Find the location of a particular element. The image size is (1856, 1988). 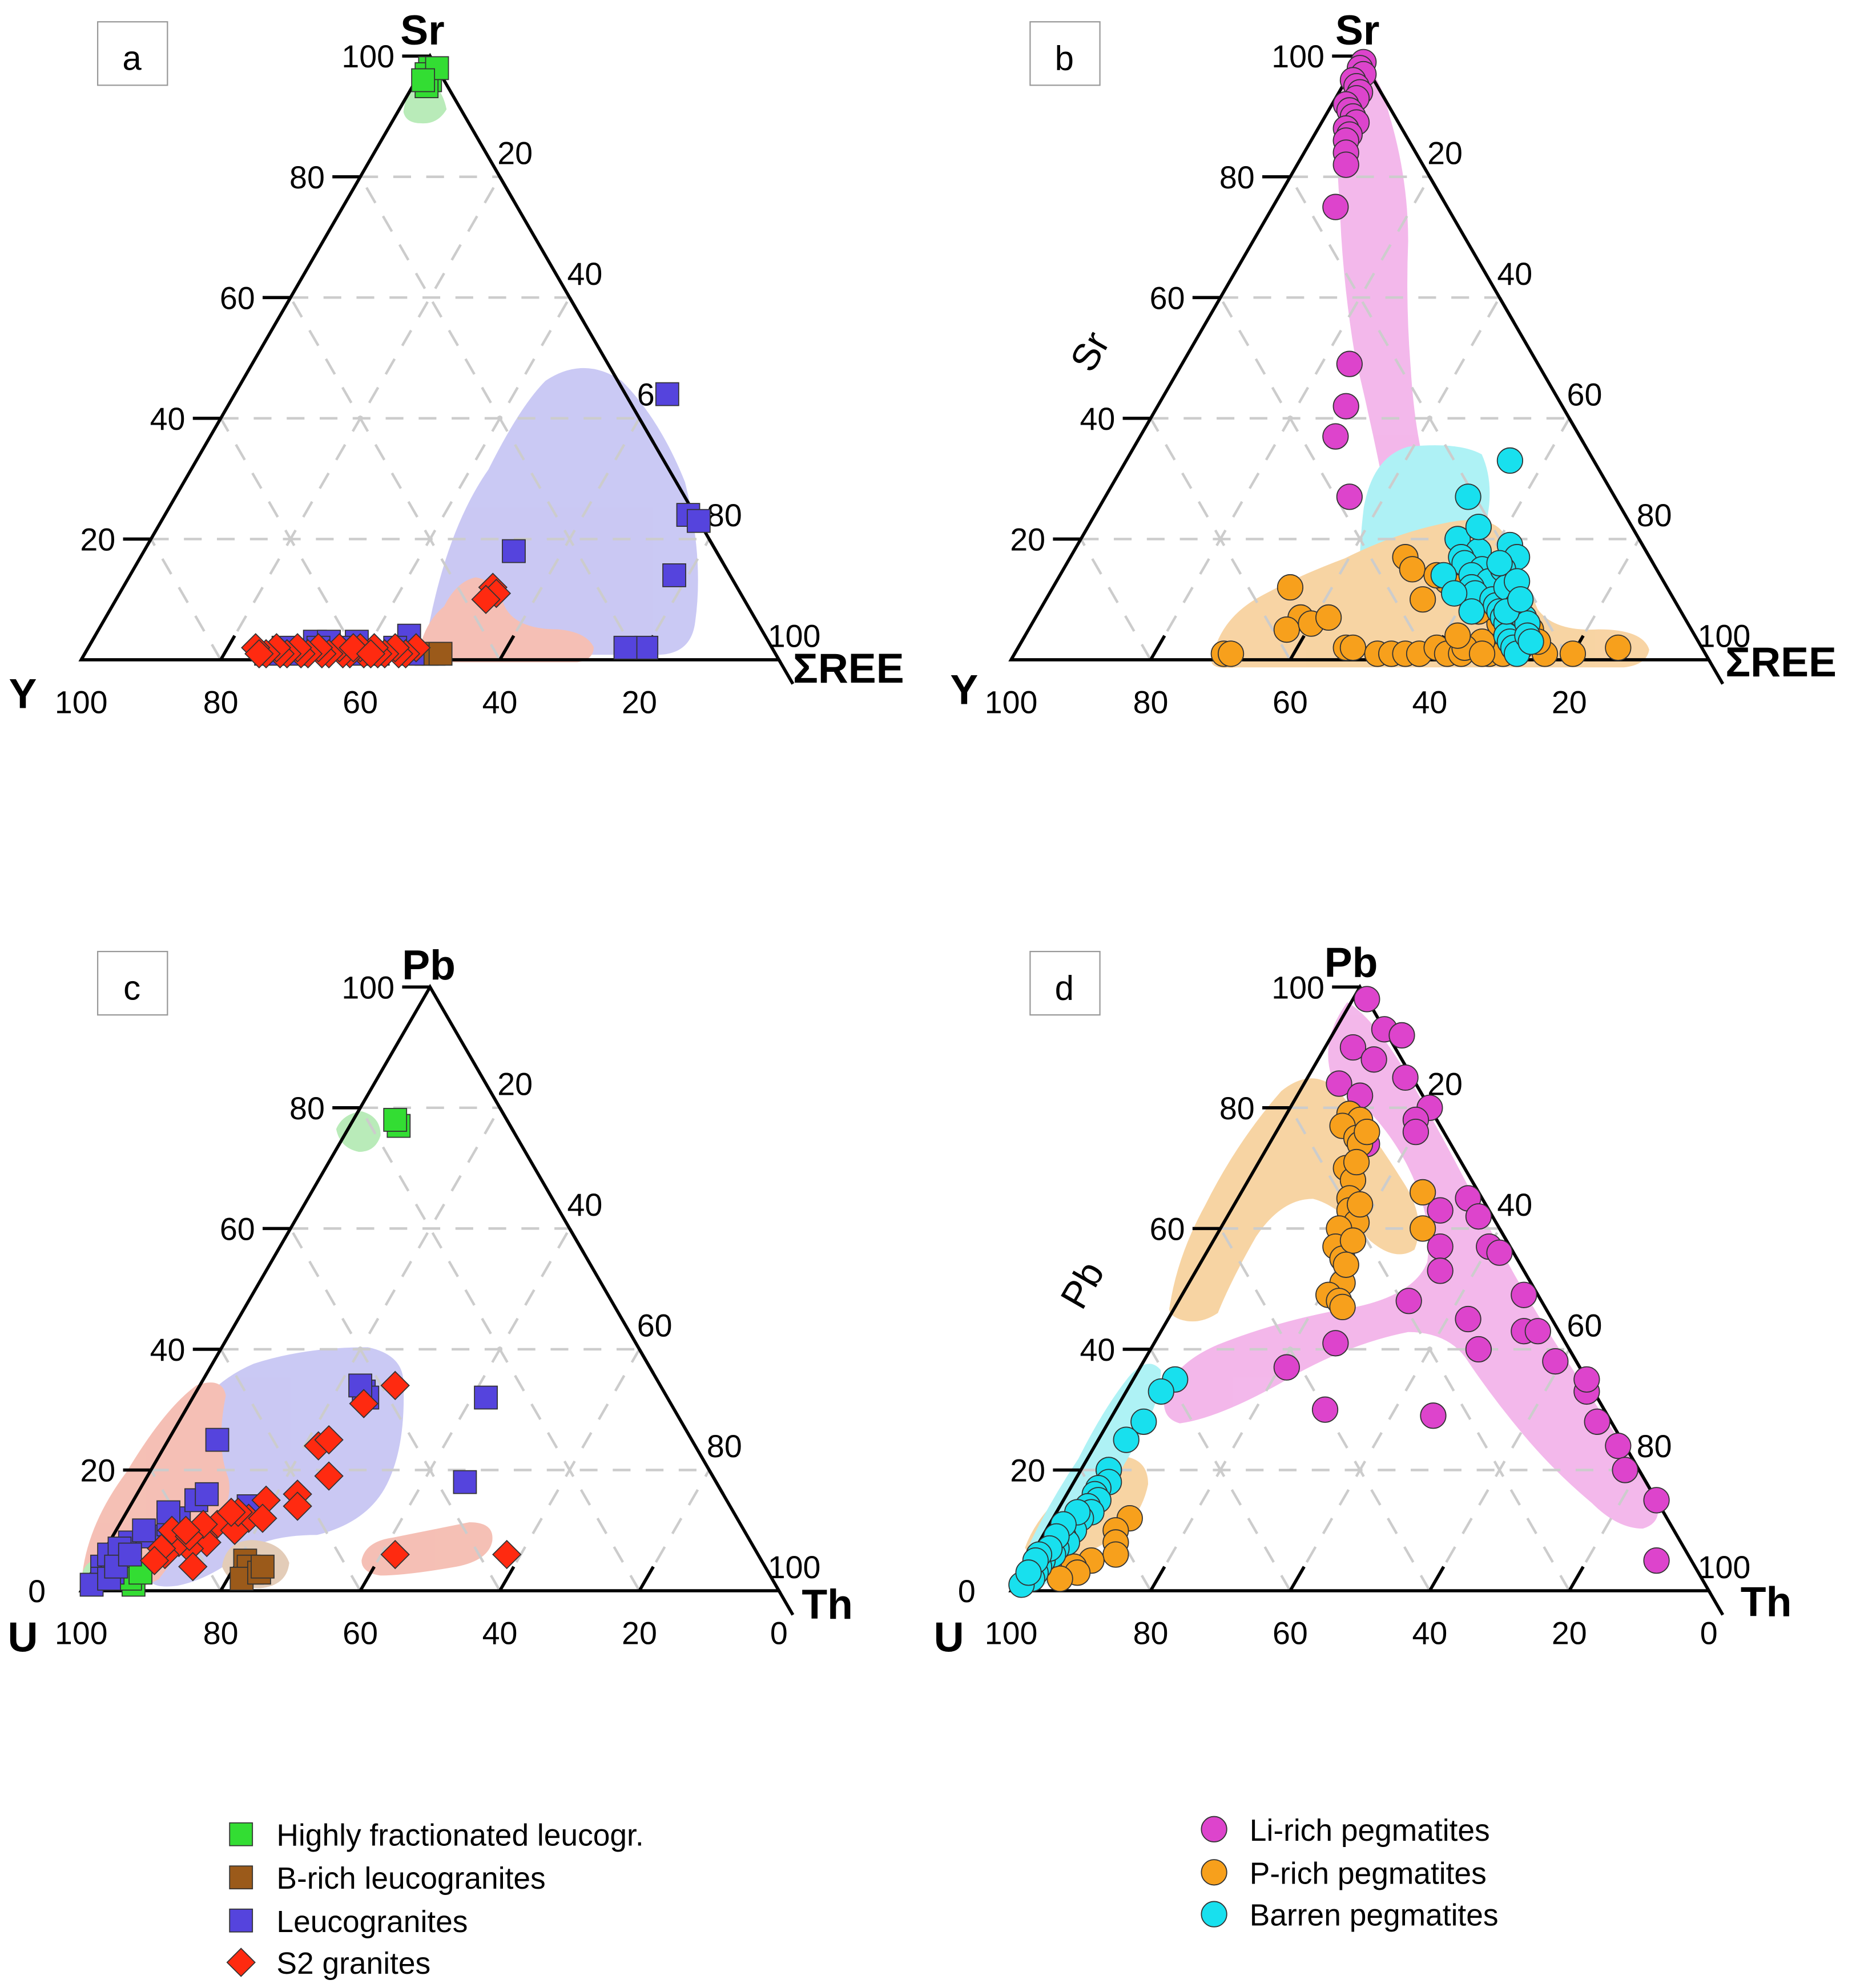

panel-a-tick-label-left-80: 80 is located at coordinates (221, 702).